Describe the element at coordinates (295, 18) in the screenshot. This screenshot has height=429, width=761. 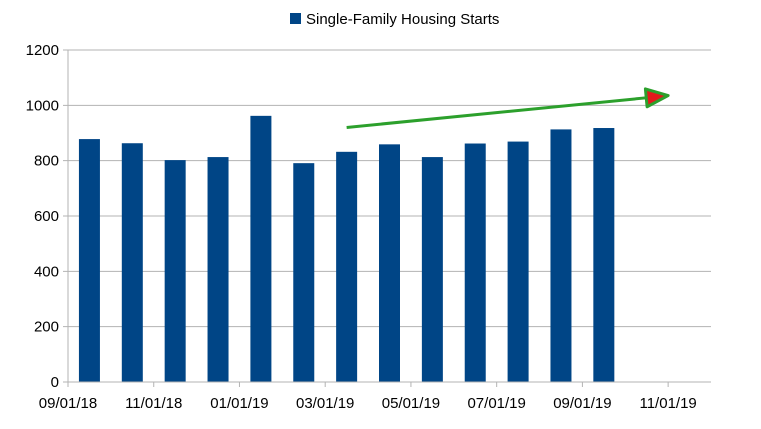
I see `legend-swatch` at that location.